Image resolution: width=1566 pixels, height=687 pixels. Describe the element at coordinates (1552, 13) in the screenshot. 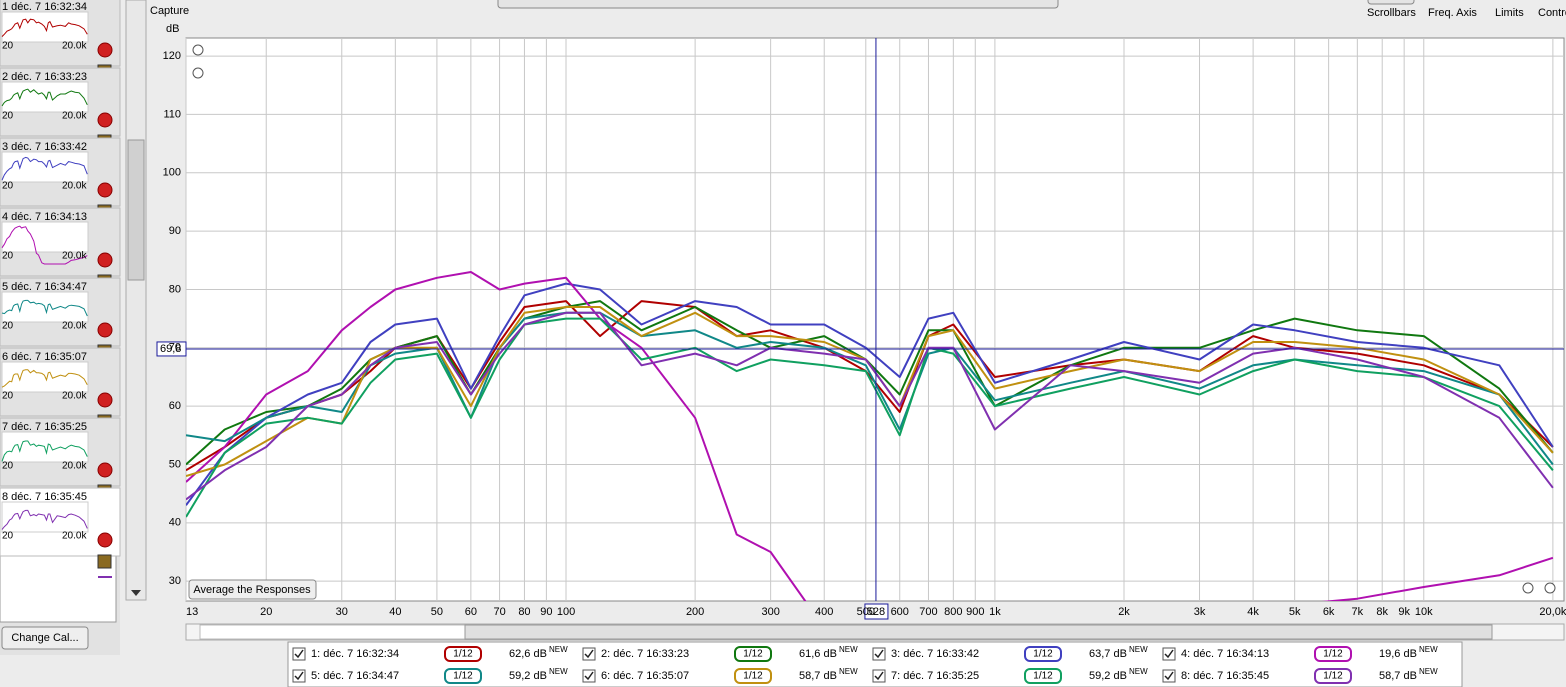

I see `toolbar-button: Contro` at that location.